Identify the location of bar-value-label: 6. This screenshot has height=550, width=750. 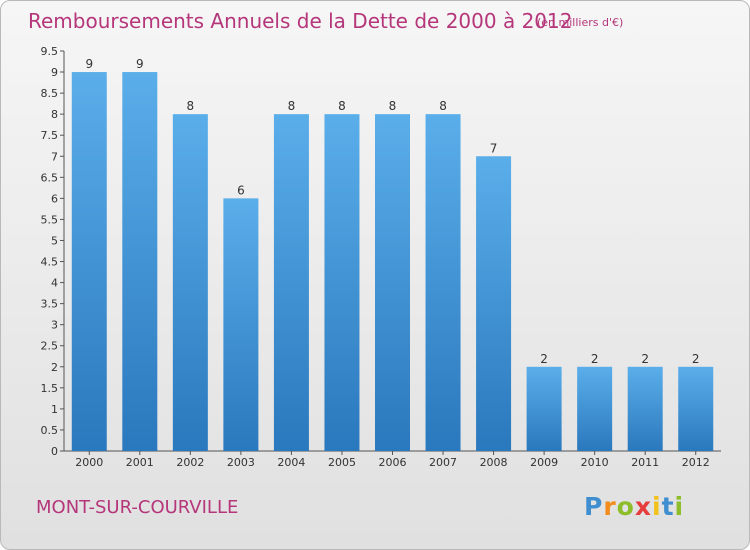
(241, 190).